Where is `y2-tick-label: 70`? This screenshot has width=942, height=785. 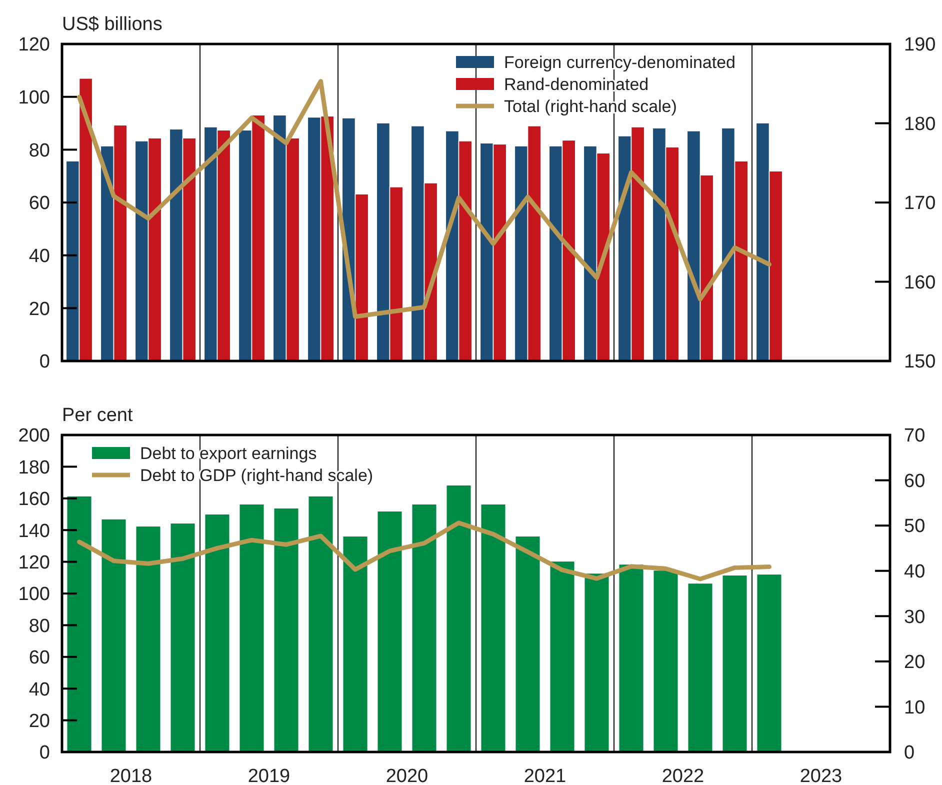
y2-tick-label: 70 is located at coordinates (915, 436).